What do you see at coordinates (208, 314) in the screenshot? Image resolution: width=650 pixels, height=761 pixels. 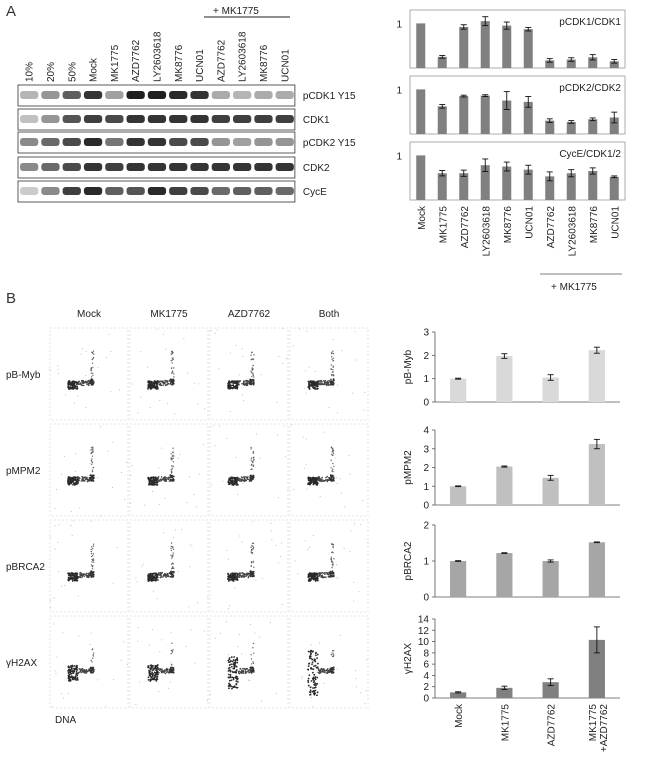 I see `flow-condition-headers: Mock MK1775 AZD7762 Both` at bounding box center [208, 314].